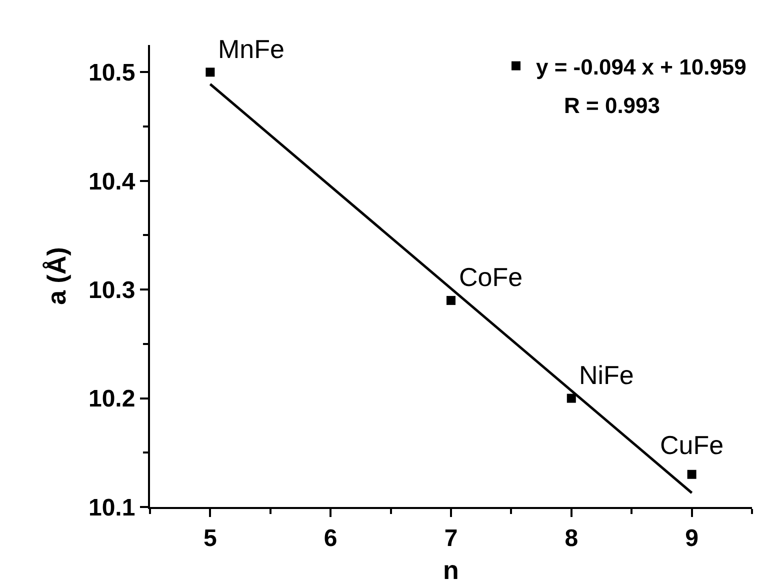 This screenshot has height=587, width=760. What do you see at coordinates (451, 570) in the screenshot?
I see `x-axis-title: n` at bounding box center [451, 570].